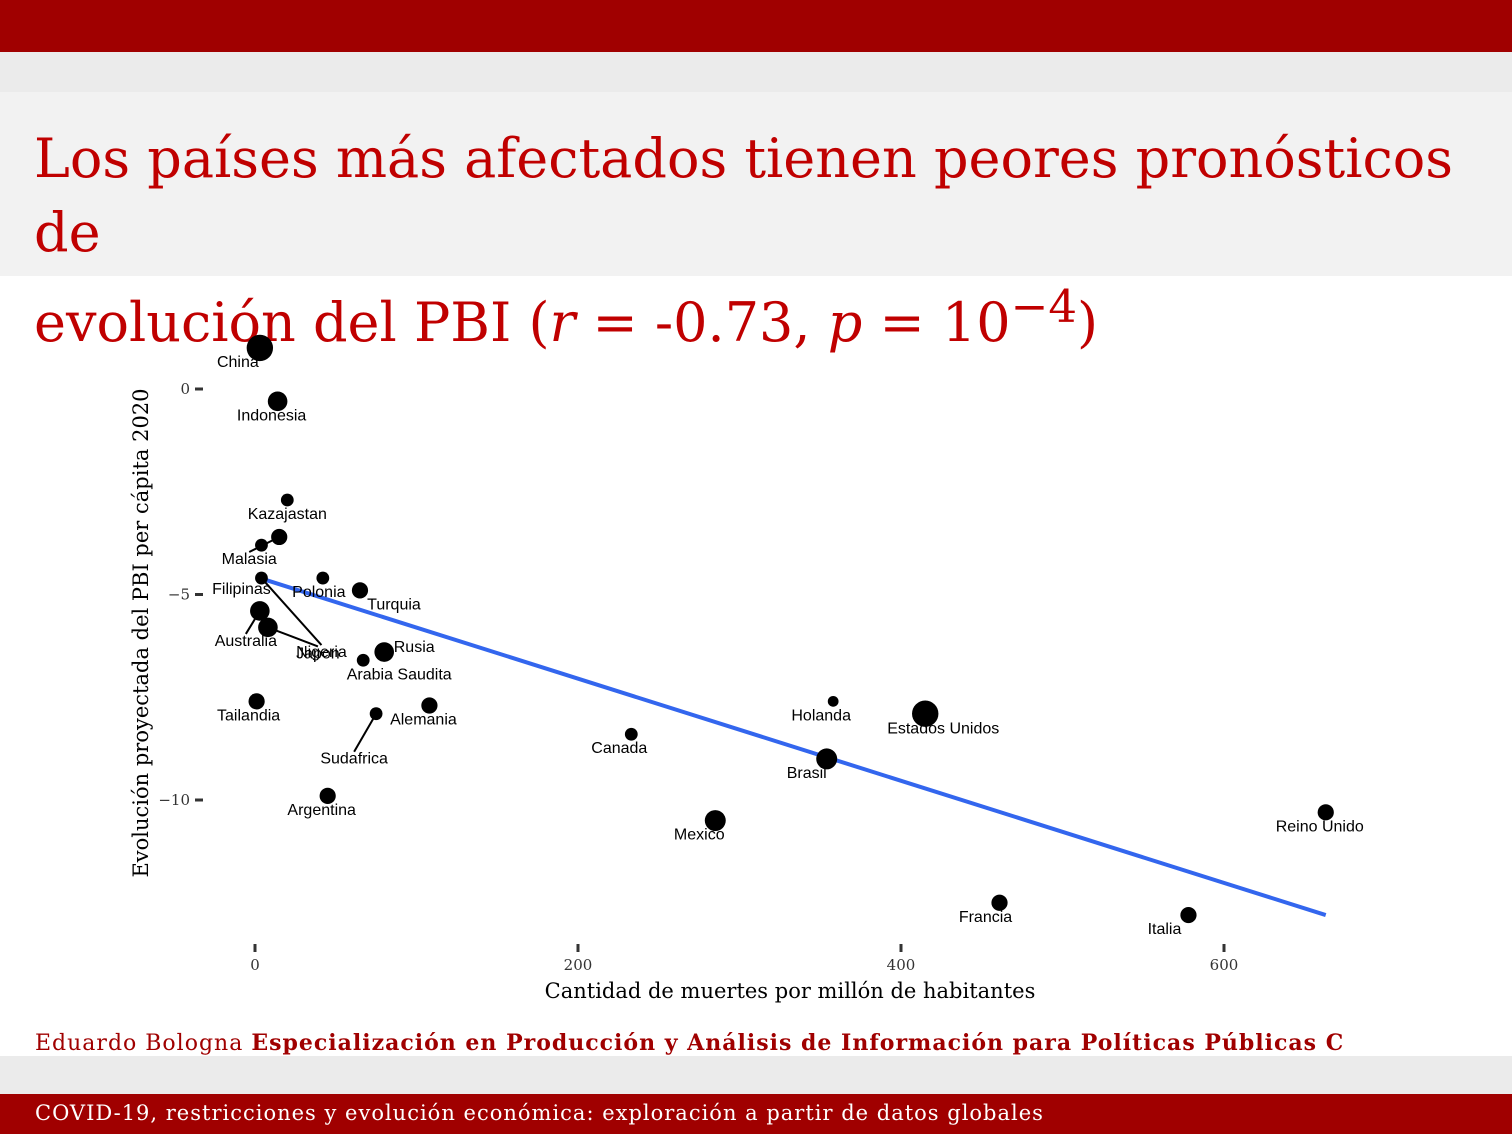 The image size is (1512, 1134). I want to click on point-label: Brasil, so click(807, 773).